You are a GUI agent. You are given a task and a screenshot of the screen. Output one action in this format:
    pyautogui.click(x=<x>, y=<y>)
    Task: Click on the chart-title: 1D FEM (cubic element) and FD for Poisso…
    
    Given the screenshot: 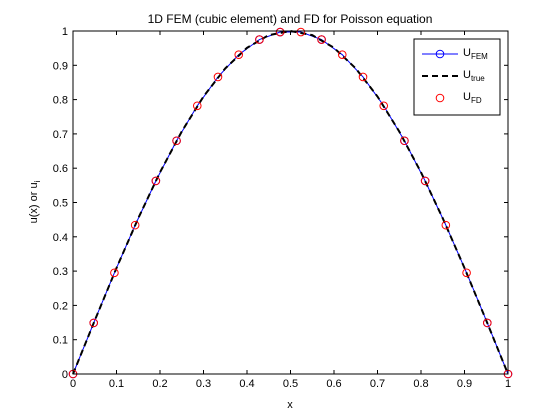 What is the action you would take?
    pyautogui.click(x=290, y=19)
    